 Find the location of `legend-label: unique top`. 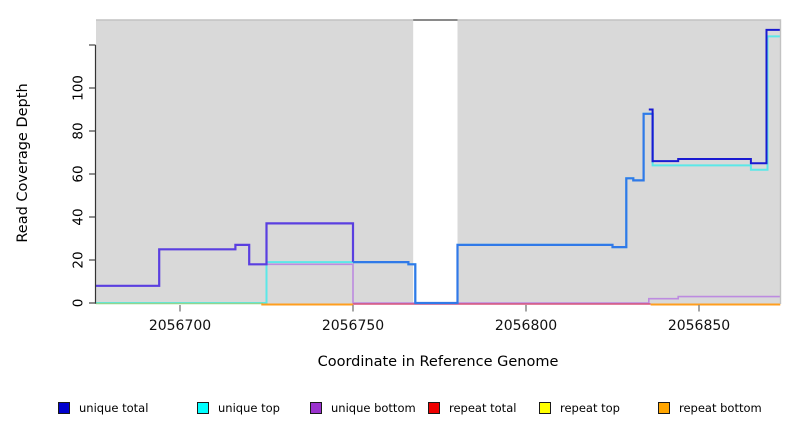

legend-label: unique top is located at coordinates (249, 408).